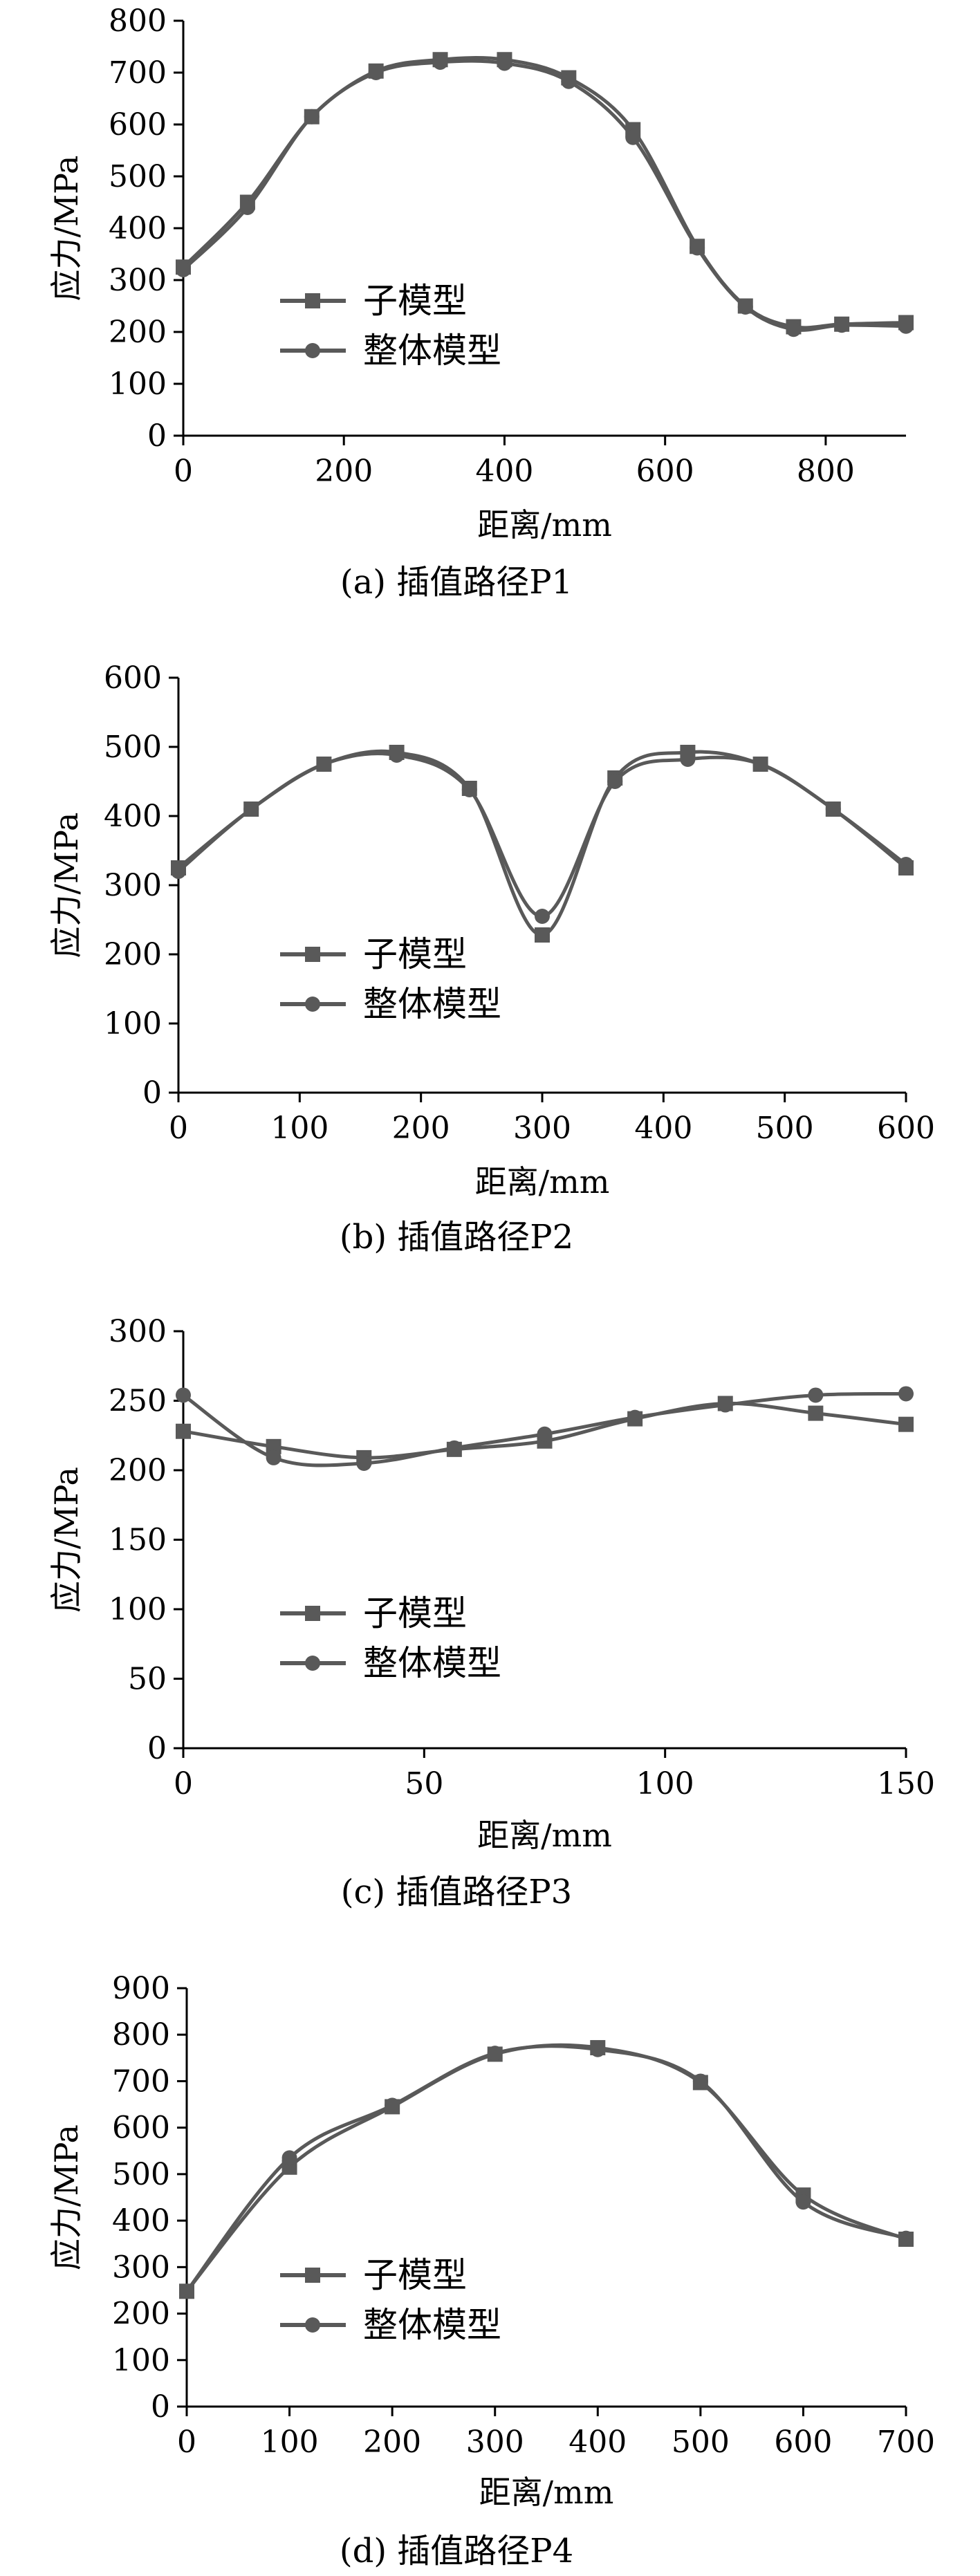 Image resolution: width=980 pixels, height=2576 pixels. What do you see at coordinates (147, 1679) in the screenshot?
I see `y-tick-label: 50` at bounding box center [147, 1679].